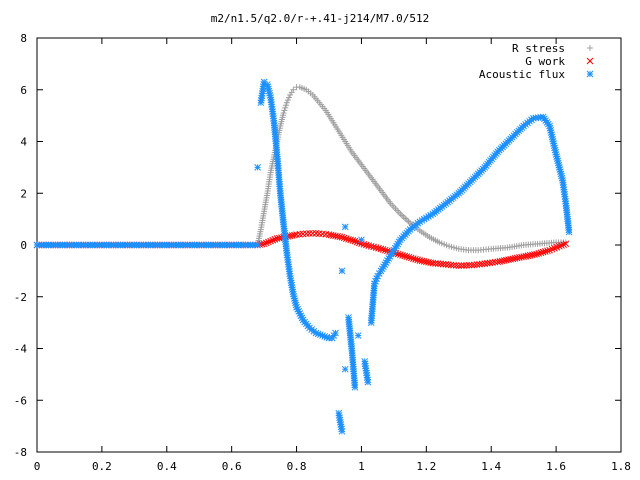  I want to click on x-tick-label: 1.2, so click(426, 466).